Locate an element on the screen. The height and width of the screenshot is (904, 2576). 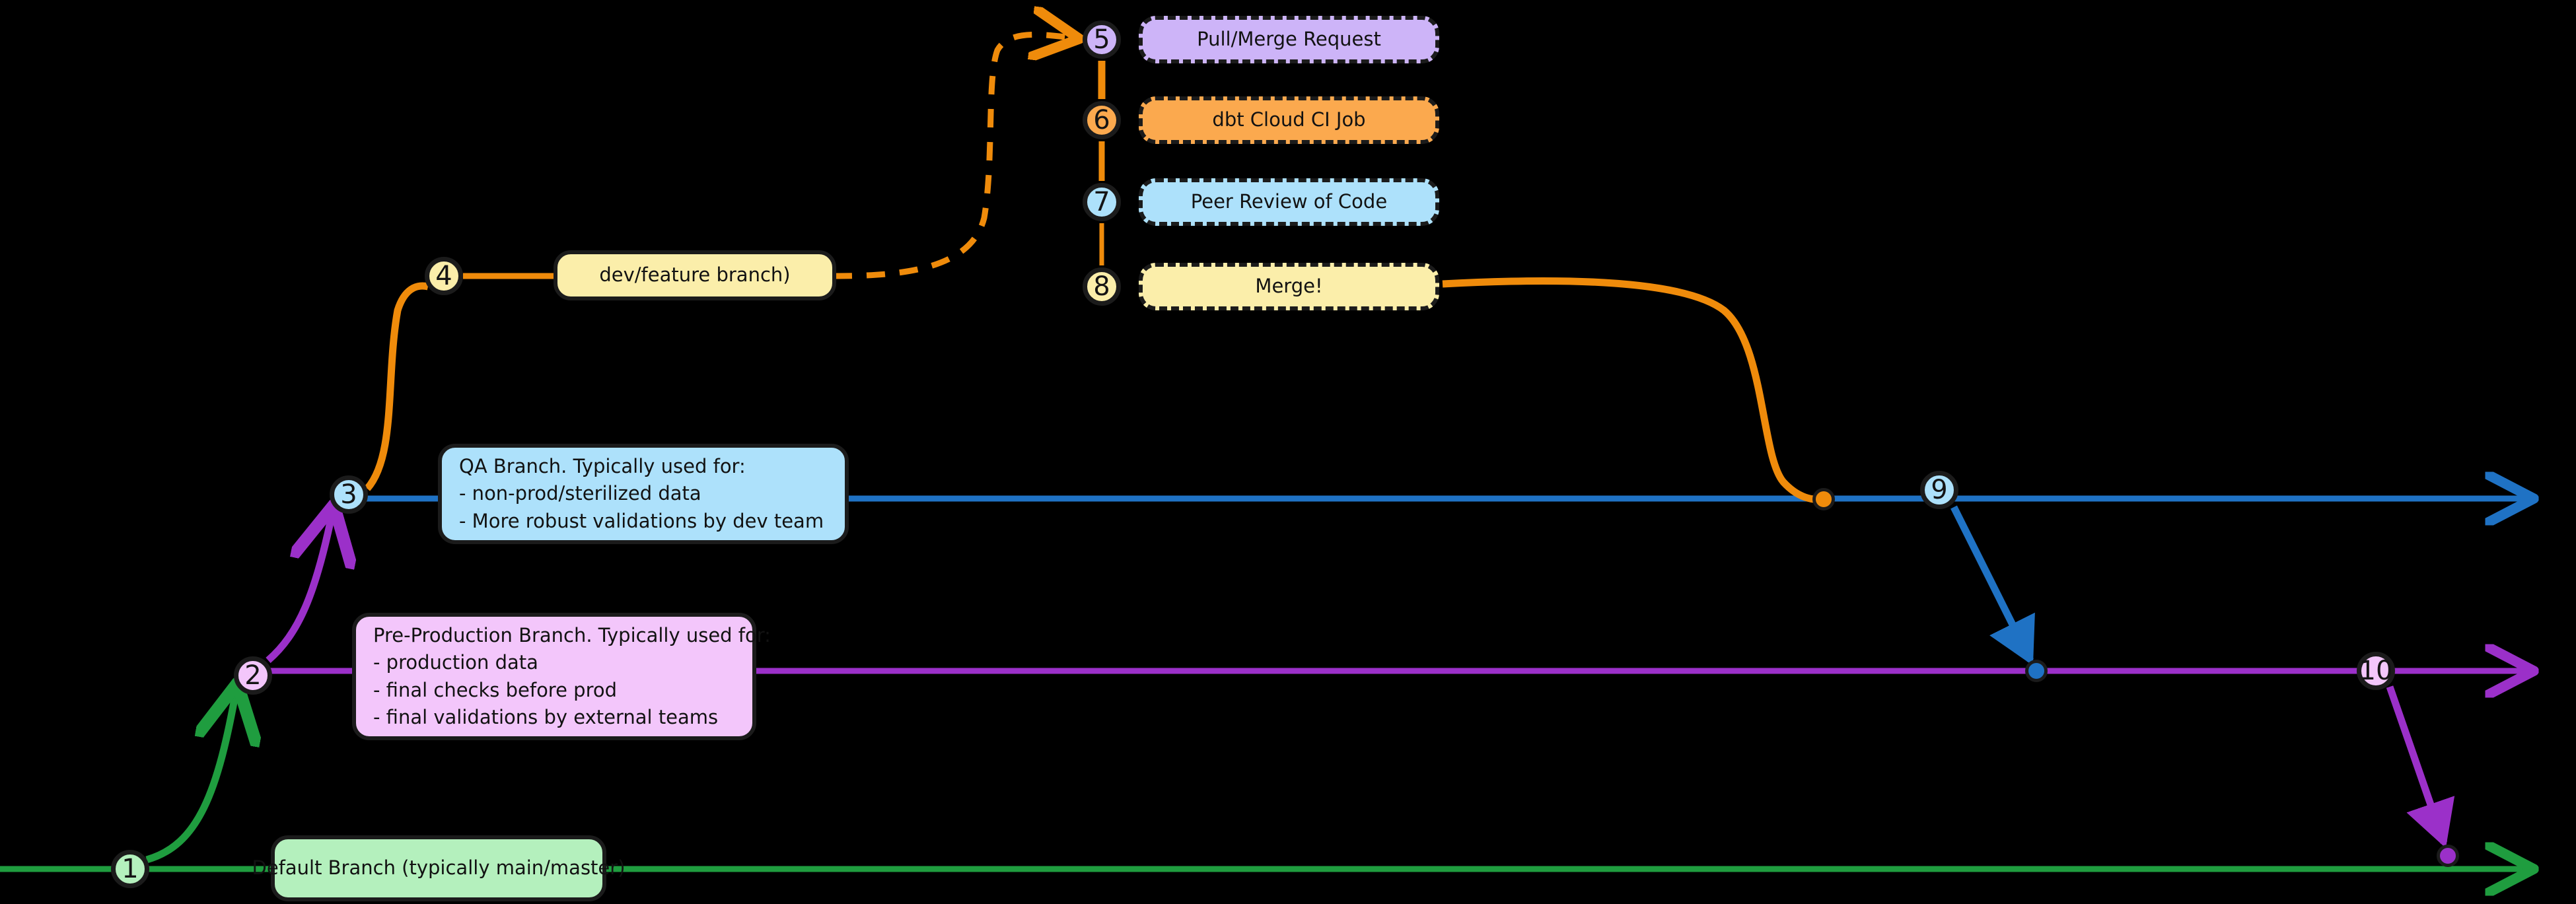
blue-merge-dot is located at coordinates (2037, 671).